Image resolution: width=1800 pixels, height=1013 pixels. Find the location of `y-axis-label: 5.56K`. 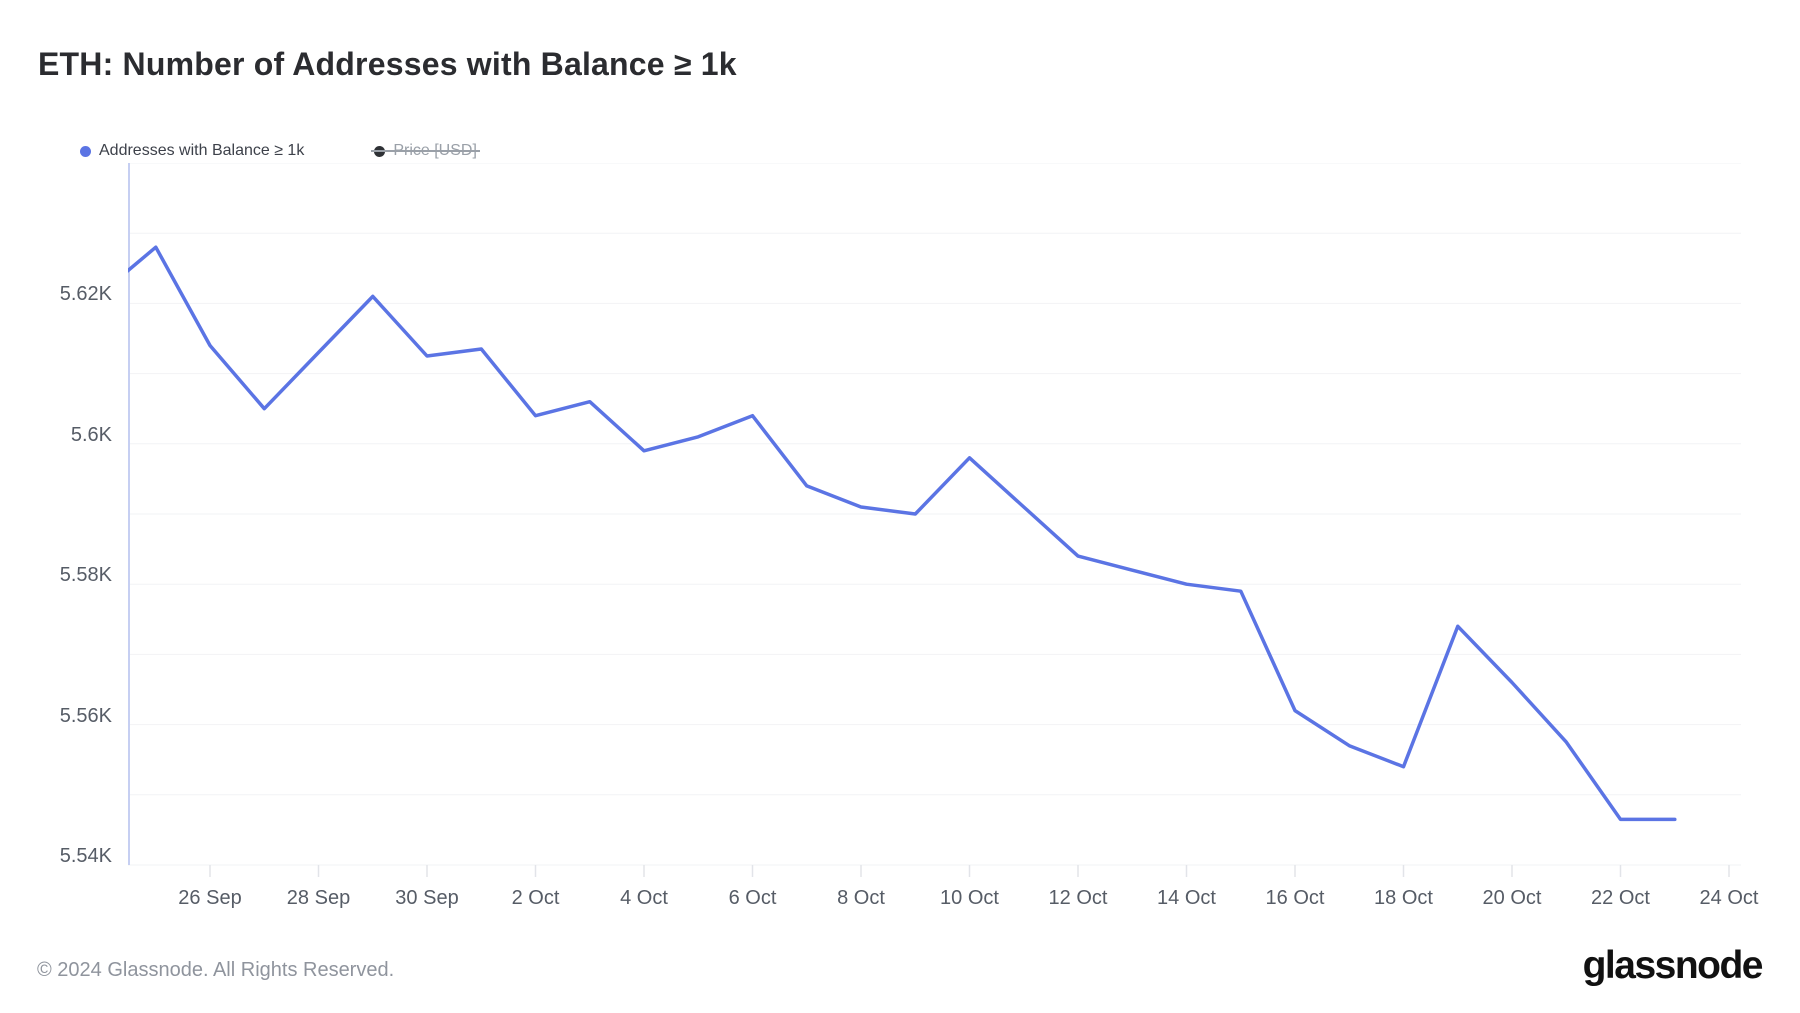

y-axis-label: 5.56K is located at coordinates (85, 715).